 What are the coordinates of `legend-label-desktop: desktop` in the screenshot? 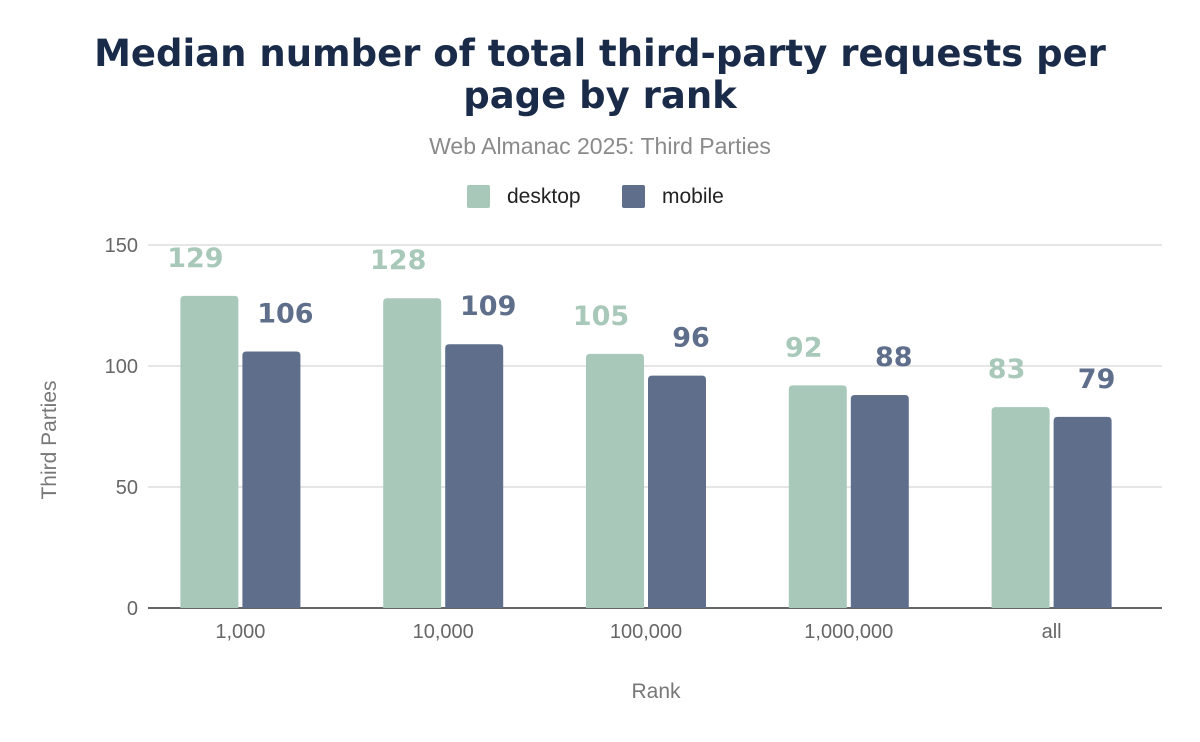 It's located at (544, 196).